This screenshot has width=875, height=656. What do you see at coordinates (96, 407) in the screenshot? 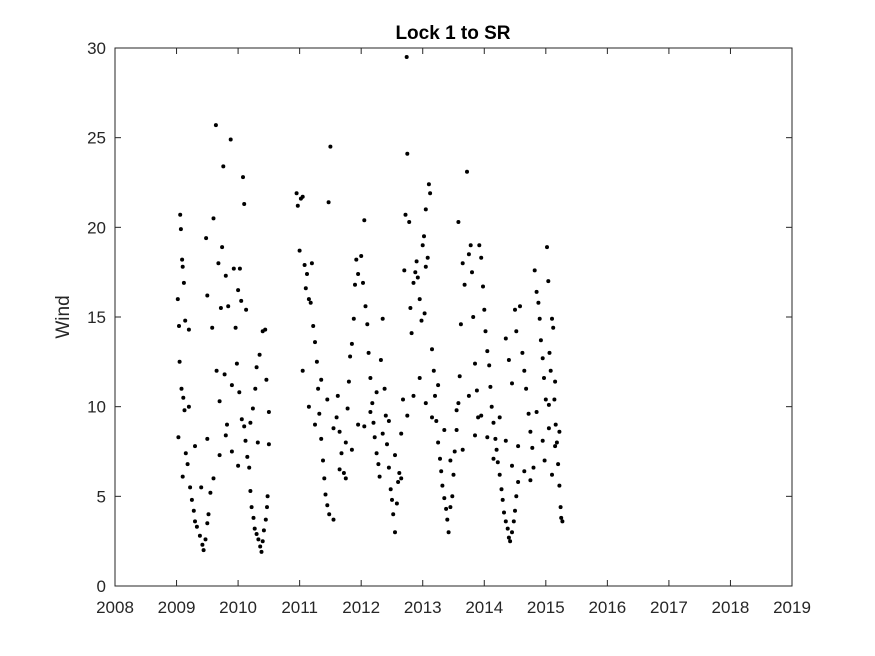
I see `y-tick-label: 10` at bounding box center [96, 407].